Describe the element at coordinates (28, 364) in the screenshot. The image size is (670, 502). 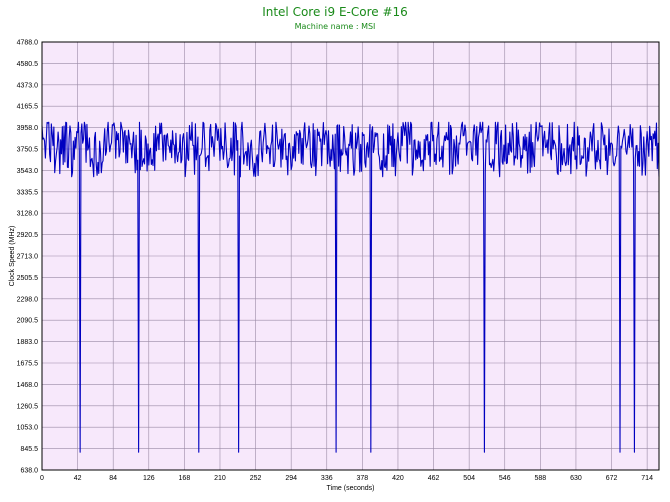
I see `y-tick-label: 1675.5` at that location.